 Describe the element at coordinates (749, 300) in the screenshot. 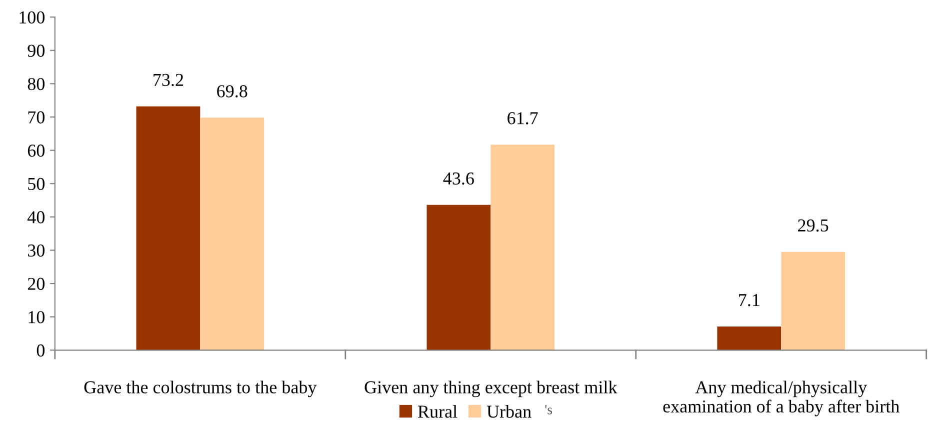

I see `data-label: 7.1` at that location.